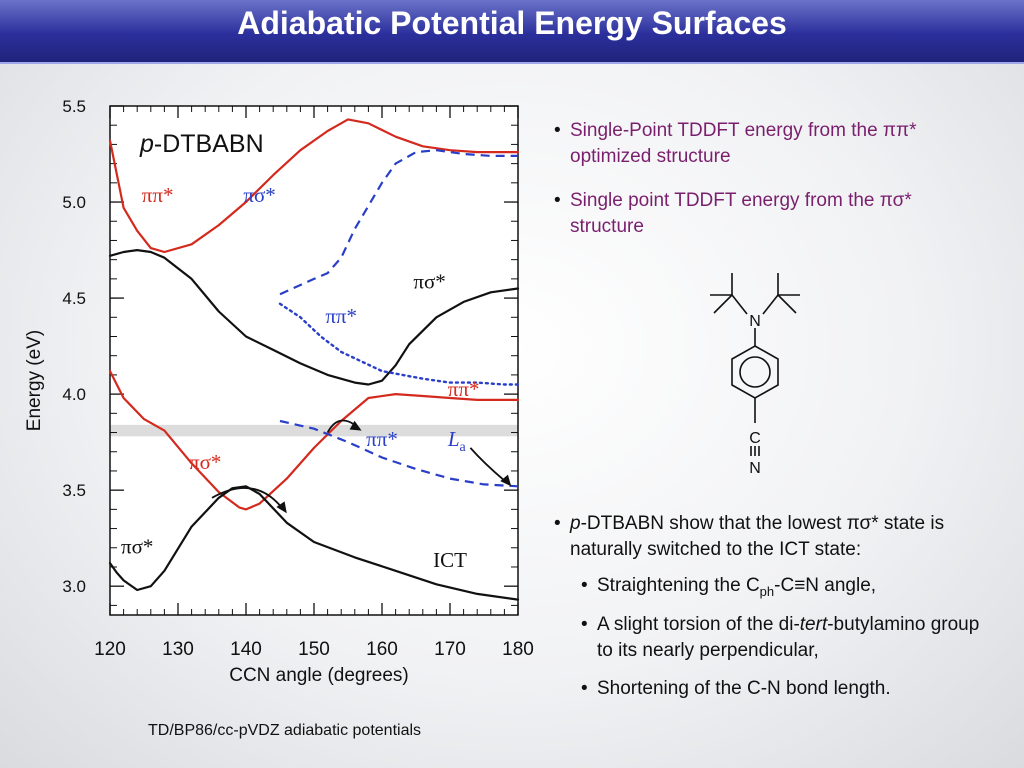  What do you see at coordinates (737, 587) in the screenshot?
I see `sub-bullet-1-text: Straightening the Cph-C≡N angle,` at bounding box center [737, 587].